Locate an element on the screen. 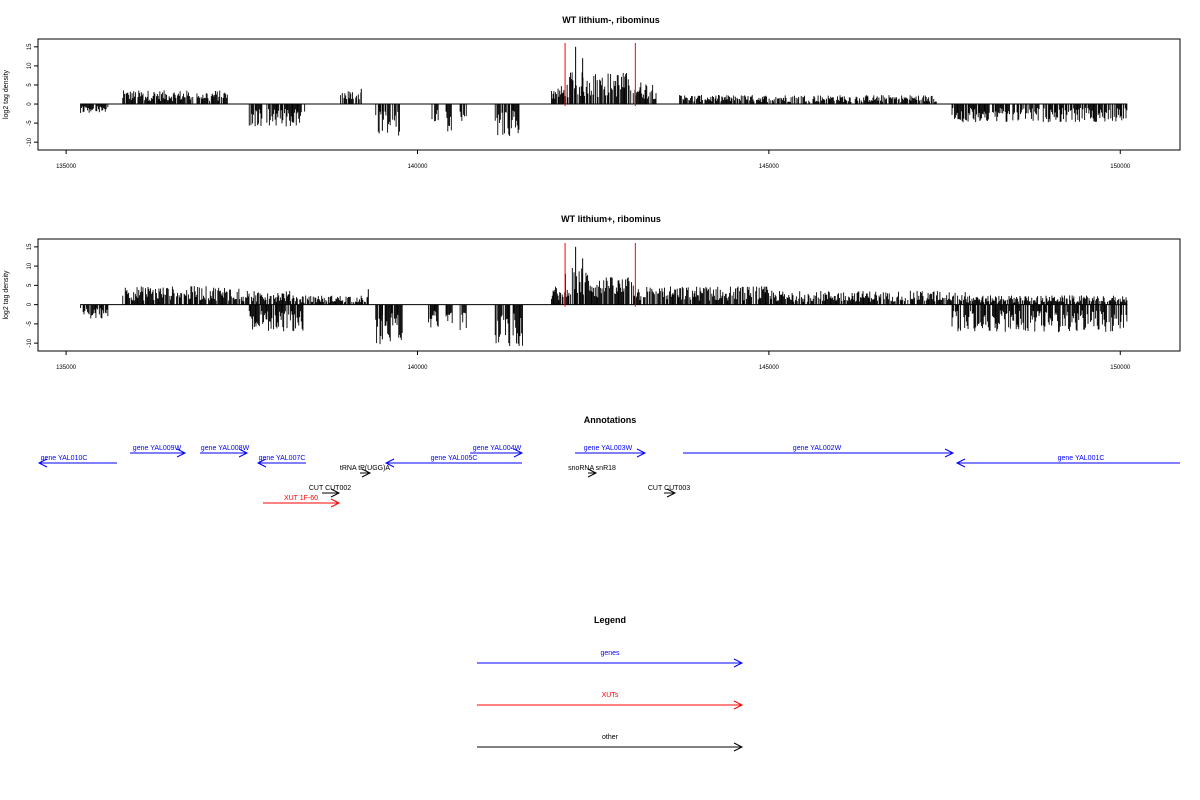  panel-title: WT lithium+, ribominus is located at coordinates (611, 219).